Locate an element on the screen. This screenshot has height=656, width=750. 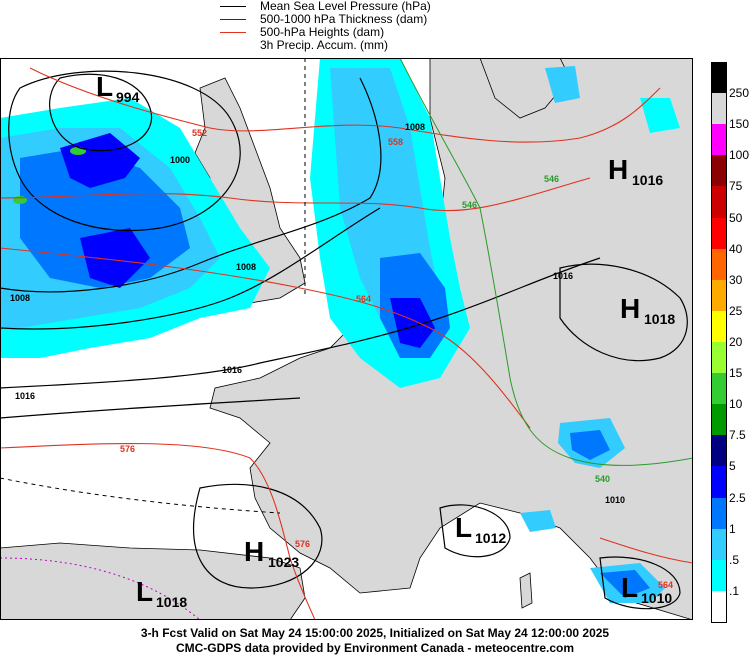
isobar-1008-b is located at coordinates (190, 268).